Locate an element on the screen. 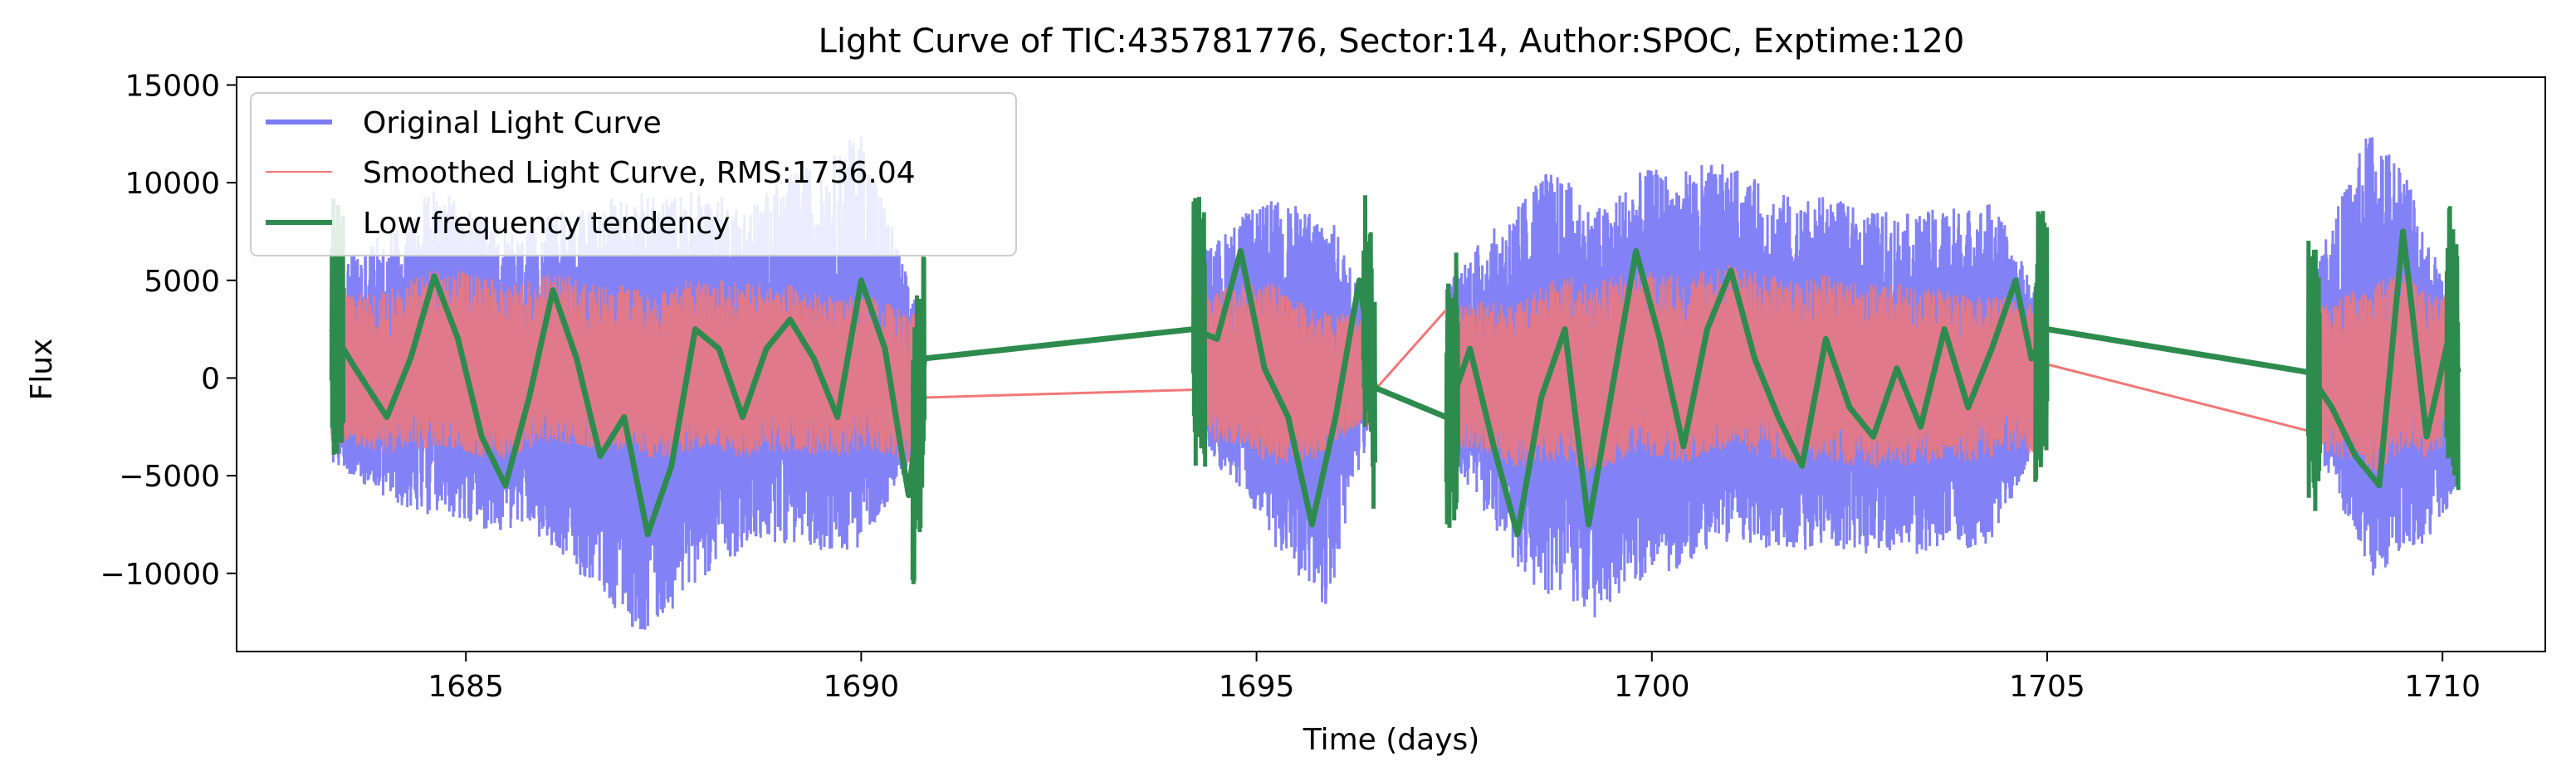 The width and height of the screenshot is (2576, 781). x-tick-label: 1710 is located at coordinates (2442, 687).